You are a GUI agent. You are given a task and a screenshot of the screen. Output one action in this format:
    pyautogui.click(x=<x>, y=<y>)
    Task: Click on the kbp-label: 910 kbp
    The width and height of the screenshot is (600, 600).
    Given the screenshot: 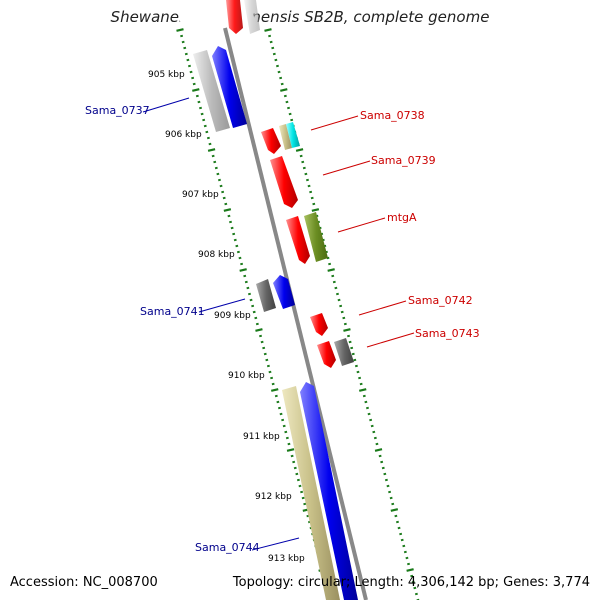 What is the action you would take?
    pyautogui.click(x=246, y=376)
    